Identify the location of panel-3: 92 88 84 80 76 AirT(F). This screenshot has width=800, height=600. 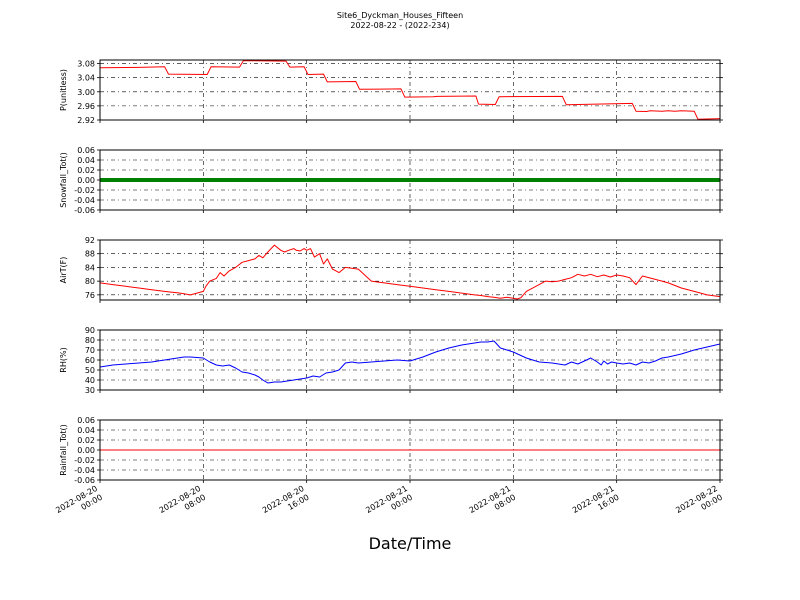
(391, 269).